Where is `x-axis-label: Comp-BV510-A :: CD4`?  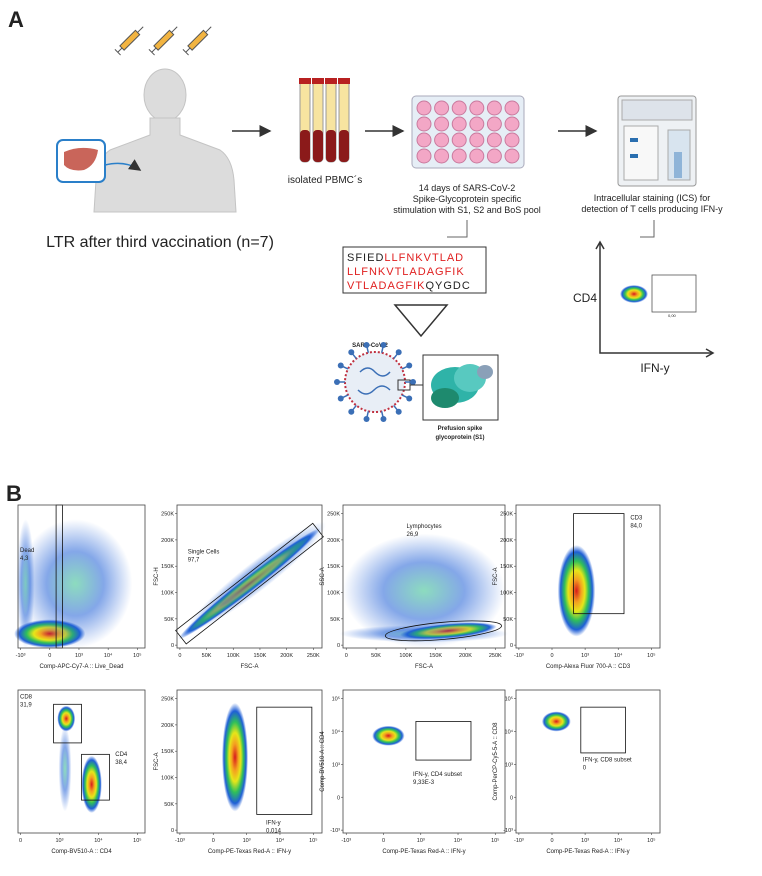
x-axis-label: Comp-BV510-A :: CD4 is located at coordinates (81, 852).